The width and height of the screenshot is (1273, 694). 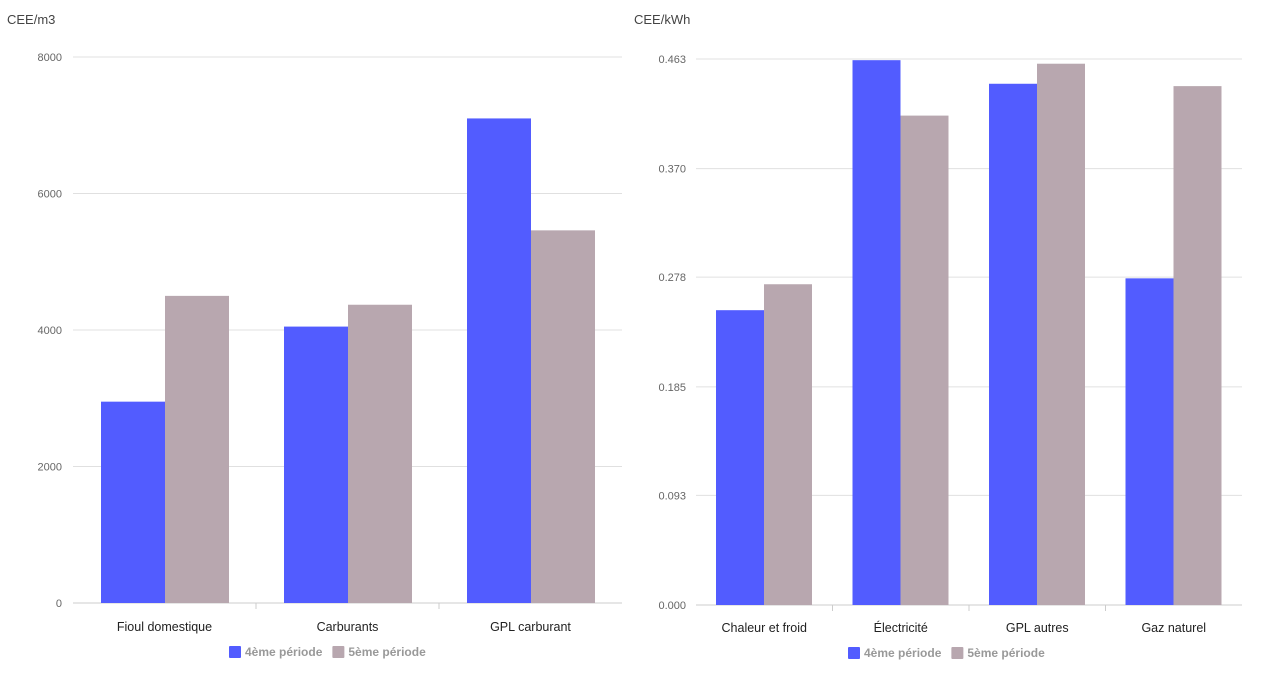 I want to click on x-tick-label: Carburants, so click(x=348, y=627).